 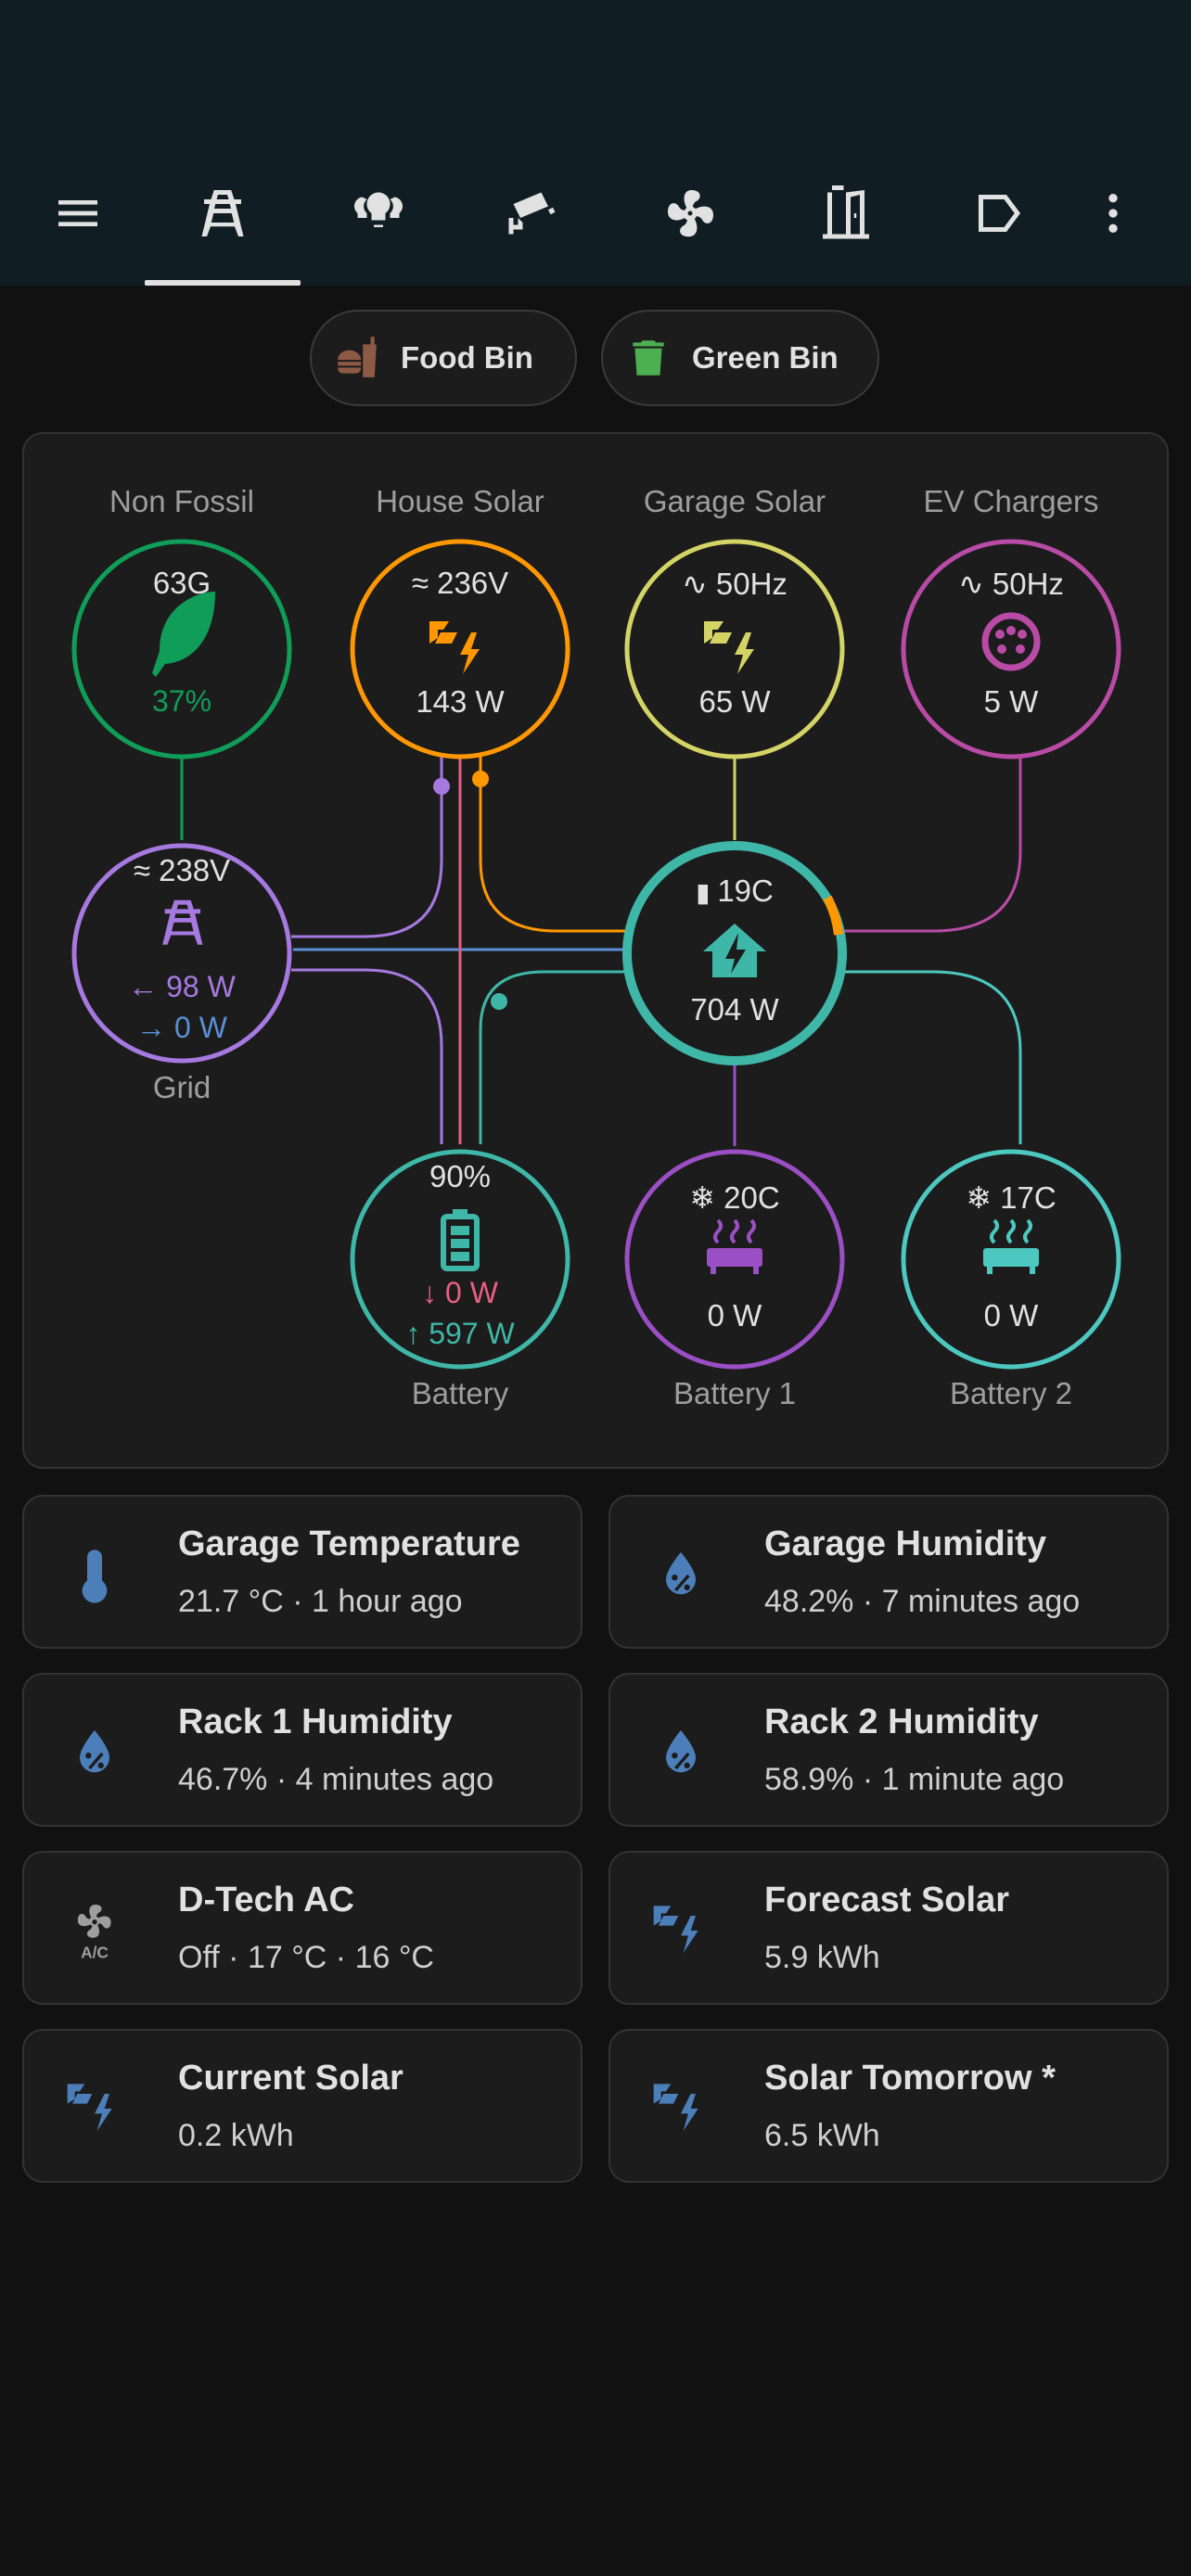 I want to click on garage-solar-node, so click(x=734, y=649).